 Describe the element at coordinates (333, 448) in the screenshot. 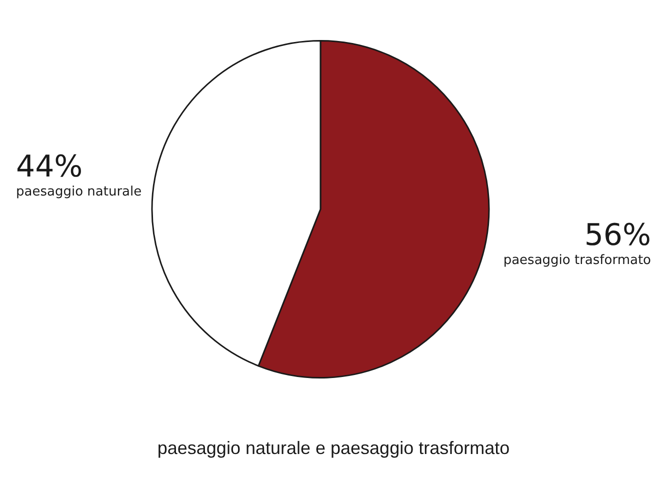

I see `text: paesaggio naturale e paesaggio trasformato` at that location.